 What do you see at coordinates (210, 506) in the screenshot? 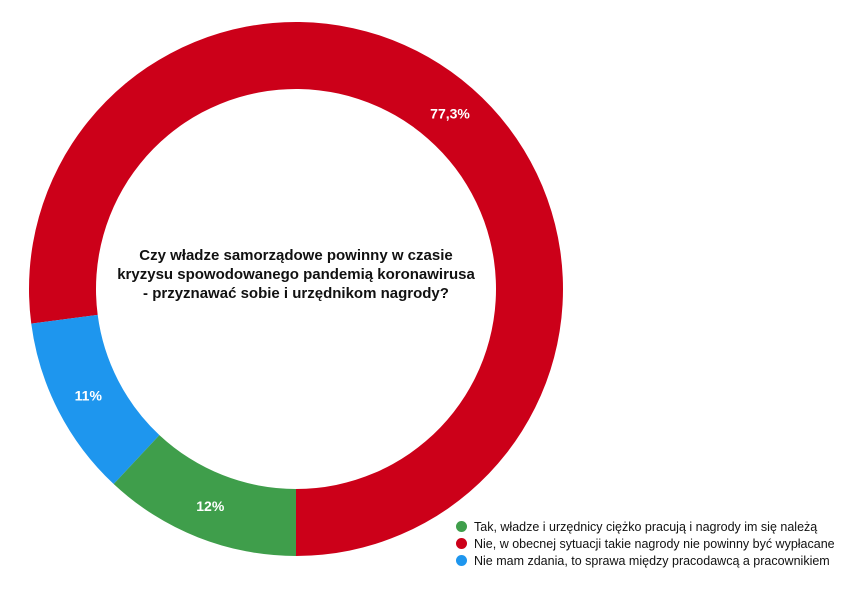
I see `data-label-tak: 12%` at bounding box center [210, 506].